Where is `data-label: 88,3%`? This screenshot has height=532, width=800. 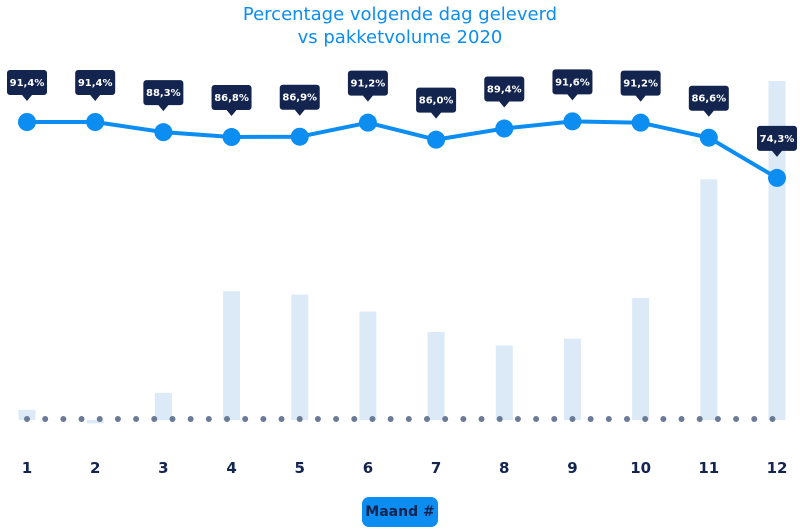
data-label: 88,3% is located at coordinates (163, 93).